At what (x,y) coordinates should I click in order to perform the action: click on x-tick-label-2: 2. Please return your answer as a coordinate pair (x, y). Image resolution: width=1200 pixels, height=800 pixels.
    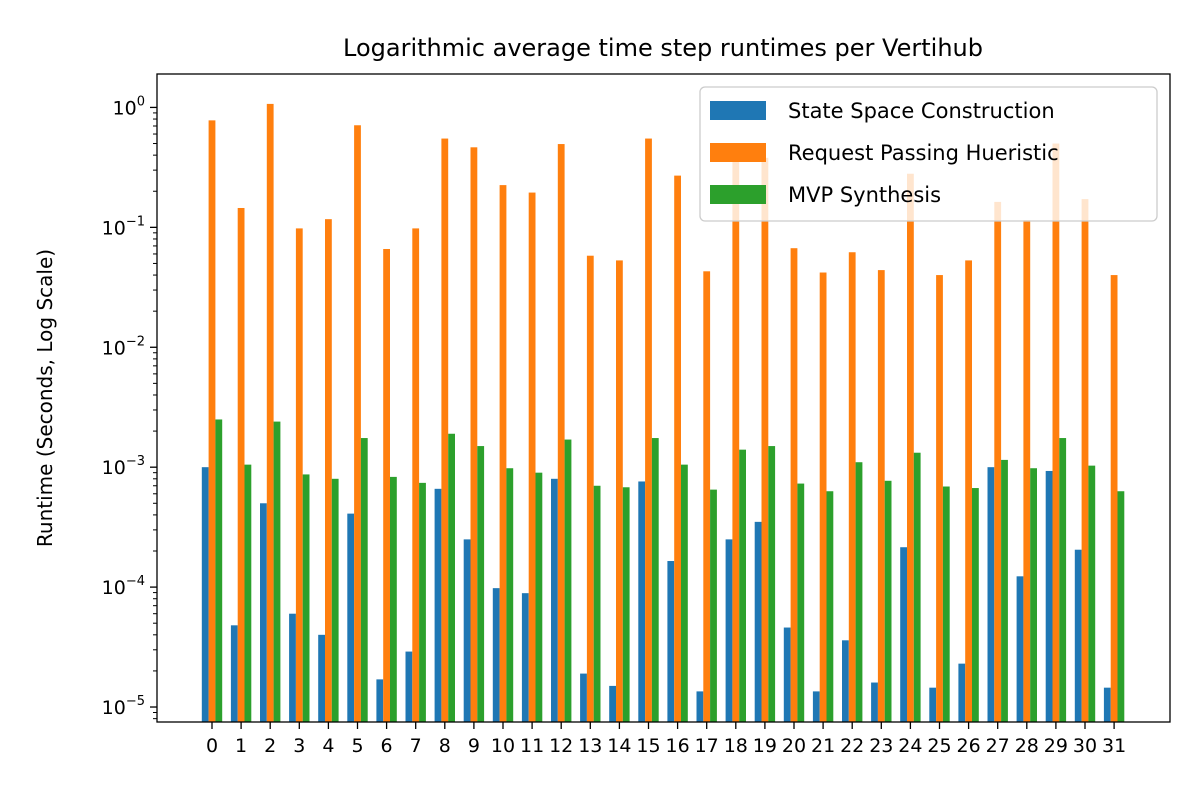
    Looking at the image, I should click on (270, 746).